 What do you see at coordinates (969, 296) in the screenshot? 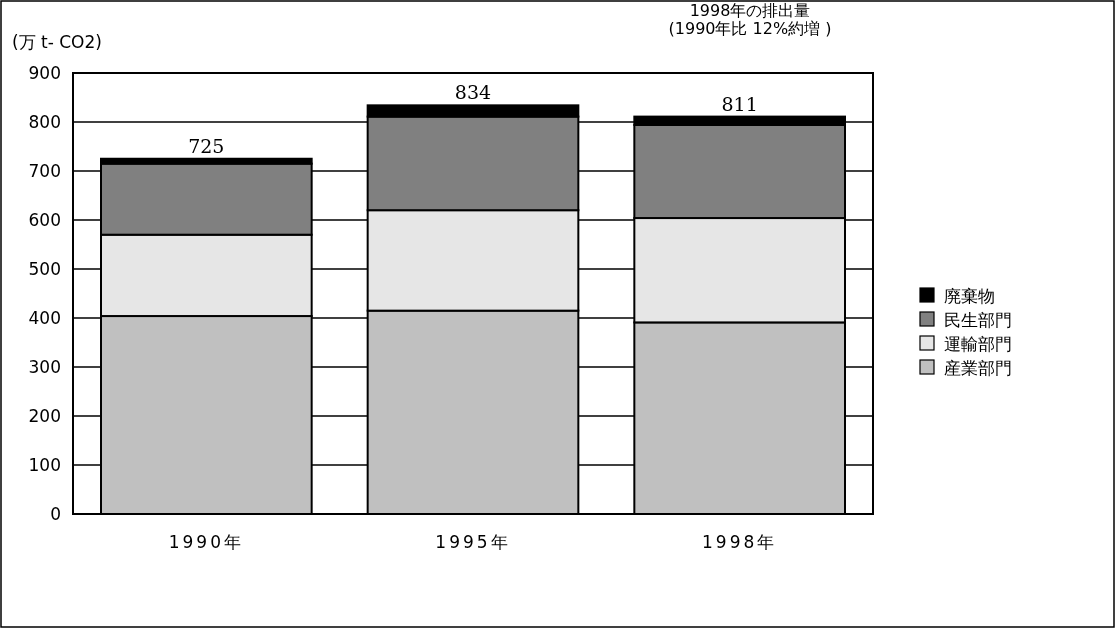
I see `legend-label: 廃棄物` at bounding box center [969, 296].